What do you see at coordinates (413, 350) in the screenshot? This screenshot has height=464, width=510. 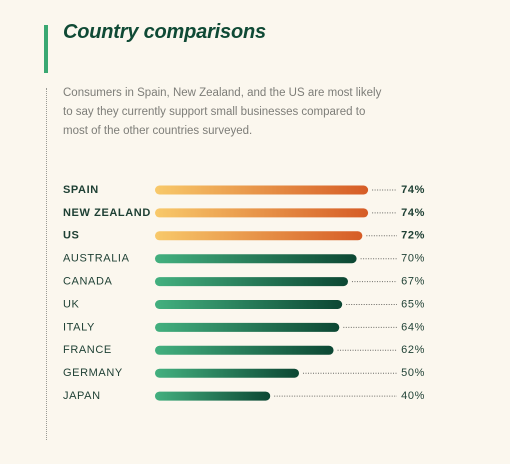 I see `value-label: 62%` at bounding box center [413, 350].